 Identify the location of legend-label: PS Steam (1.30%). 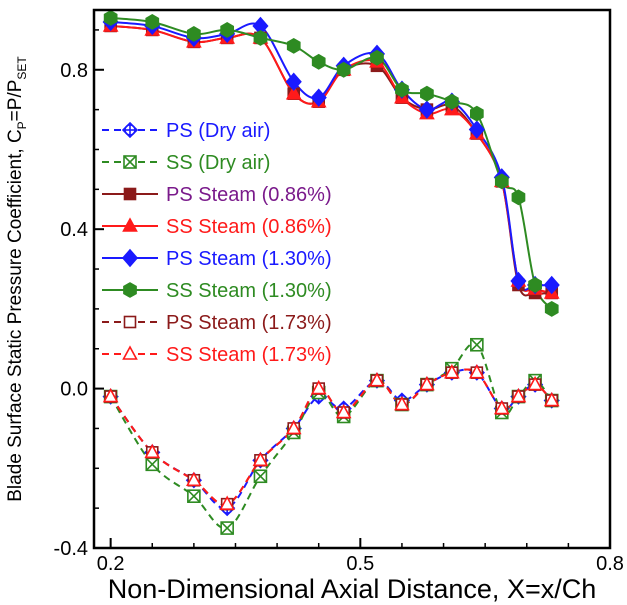
(249, 259).